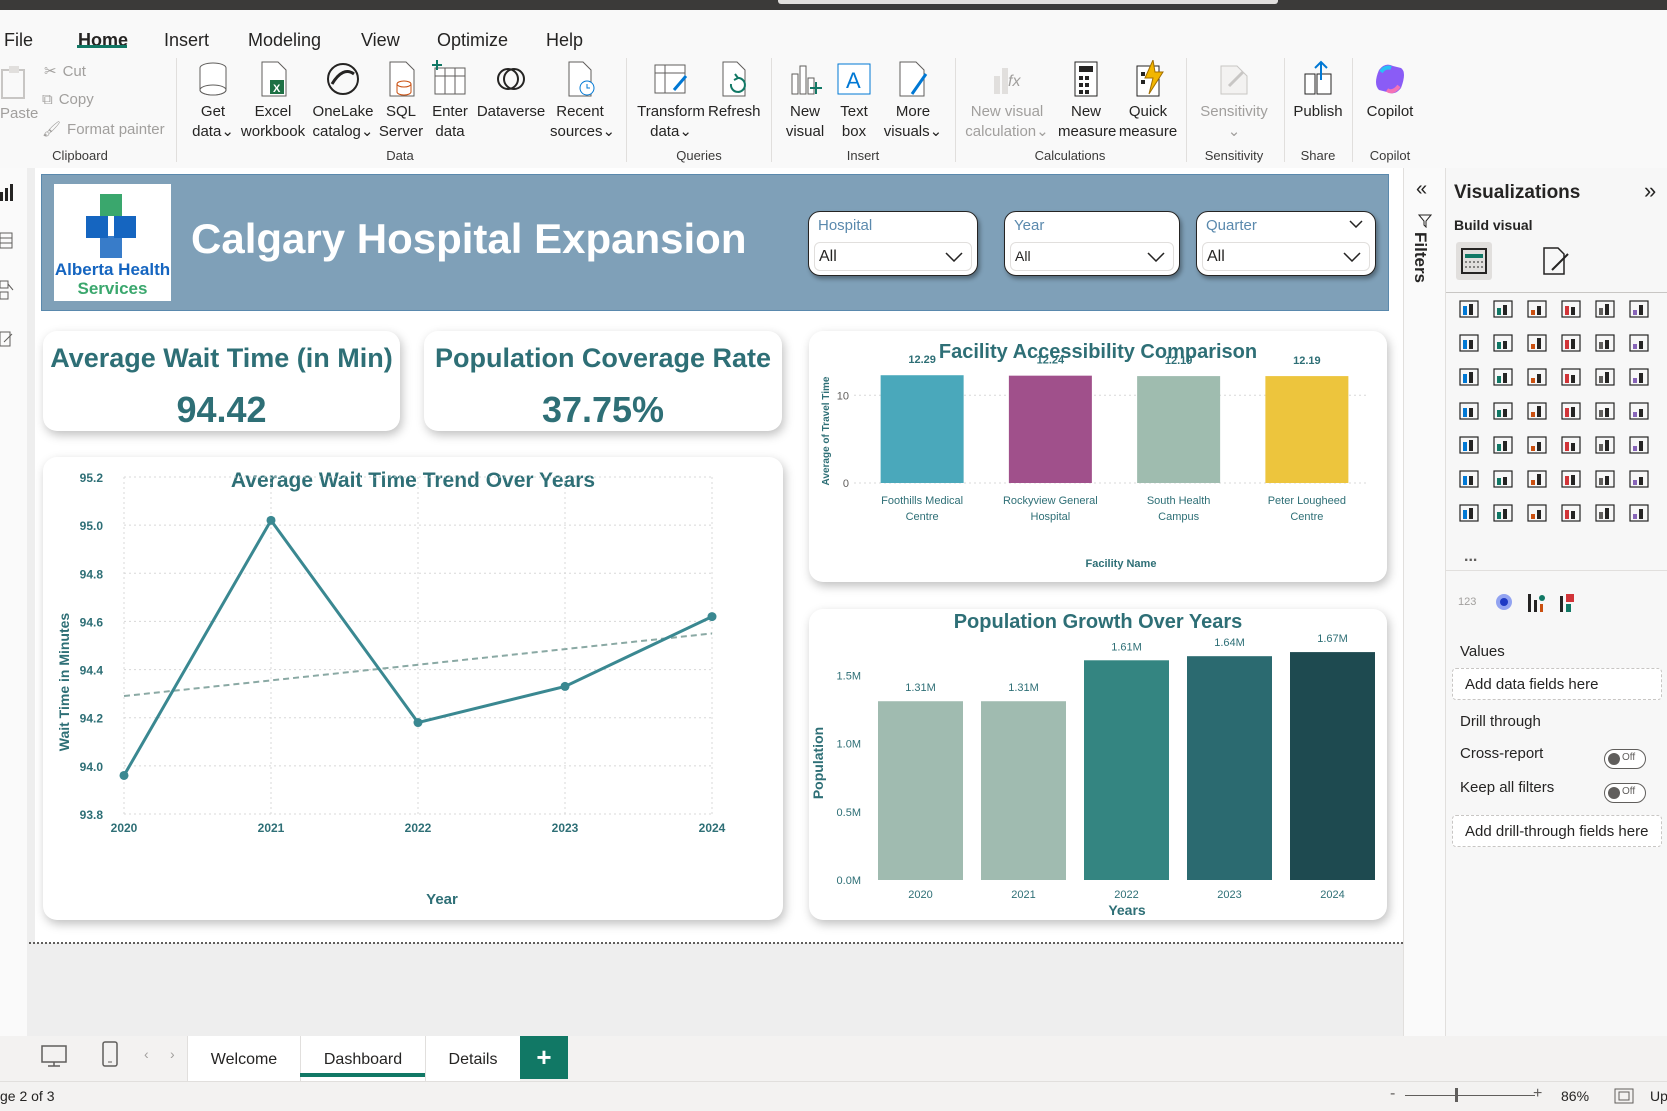 The height and width of the screenshot is (1111, 1667). I want to click on ribbon-visual-icon, so click(1469, 377).